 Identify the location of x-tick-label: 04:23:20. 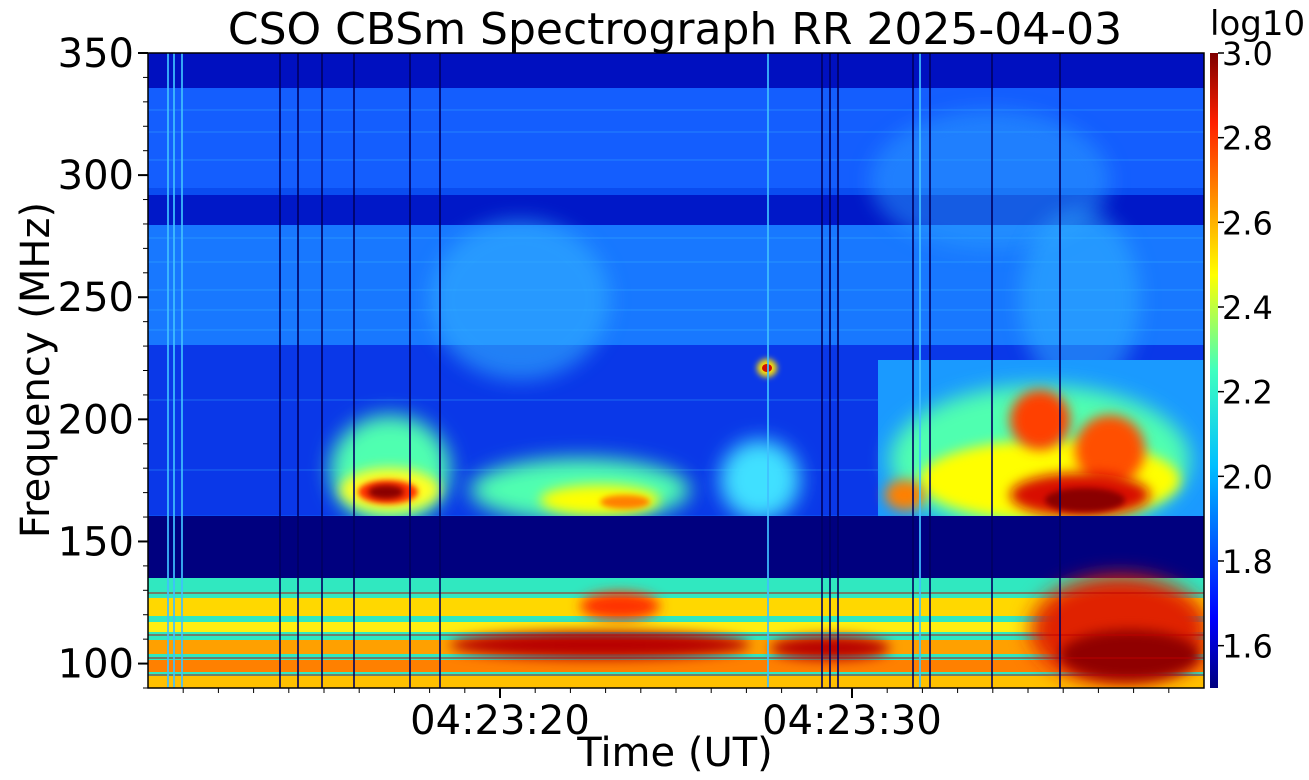
(500, 721).